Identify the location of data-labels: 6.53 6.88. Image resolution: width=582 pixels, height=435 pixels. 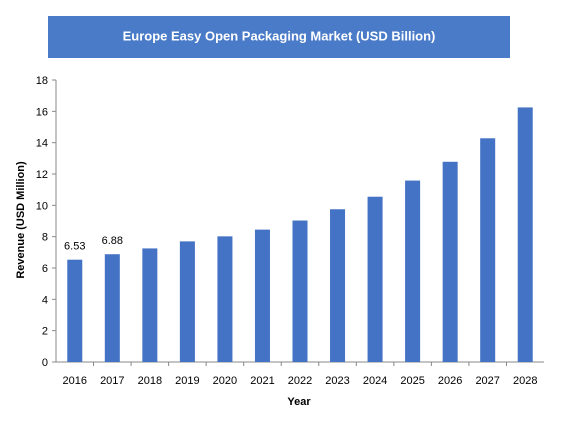
(93, 243).